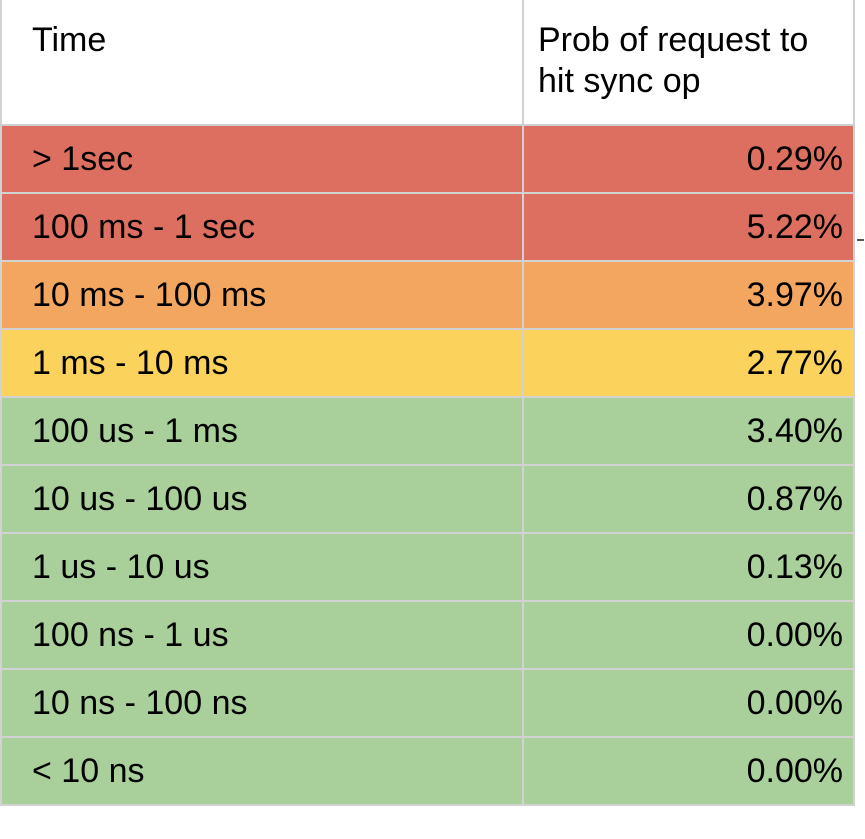 The width and height of the screenshot is (865, 839). I want to click on prob-cell: 0.87%, so click(689, 499).